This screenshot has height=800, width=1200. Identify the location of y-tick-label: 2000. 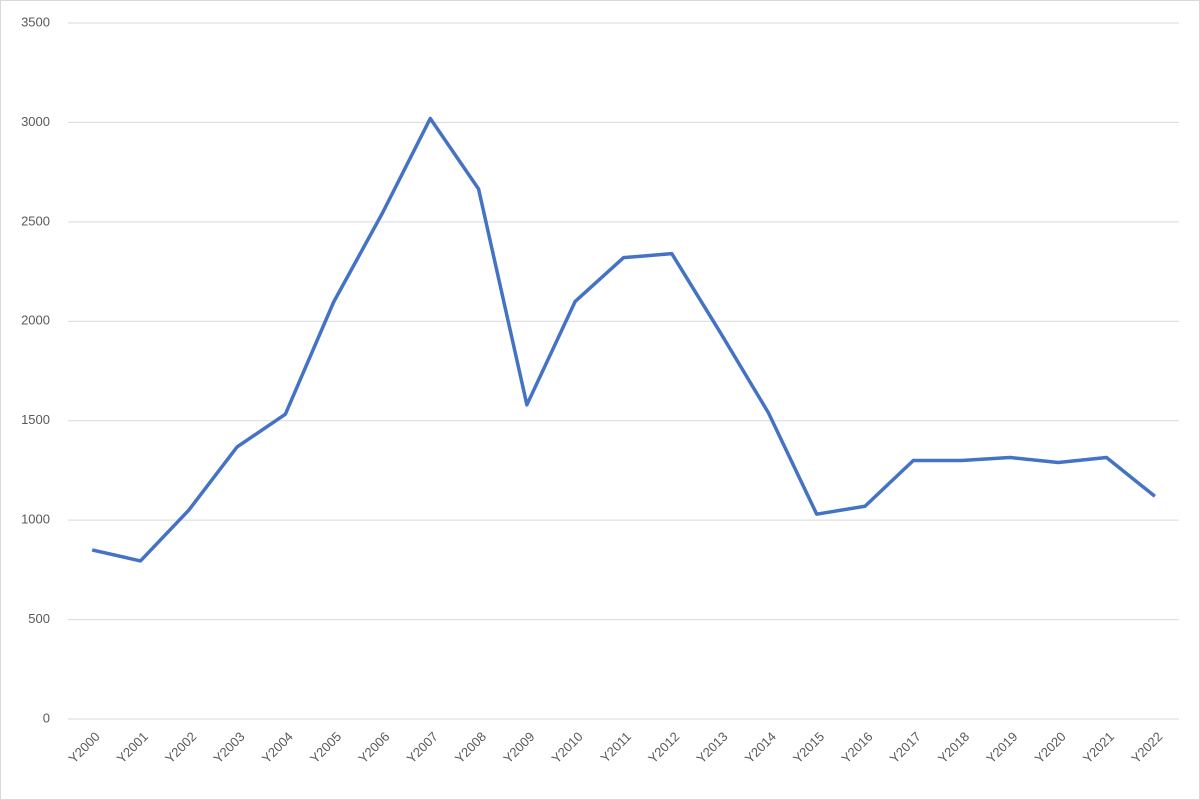
(35, 320).